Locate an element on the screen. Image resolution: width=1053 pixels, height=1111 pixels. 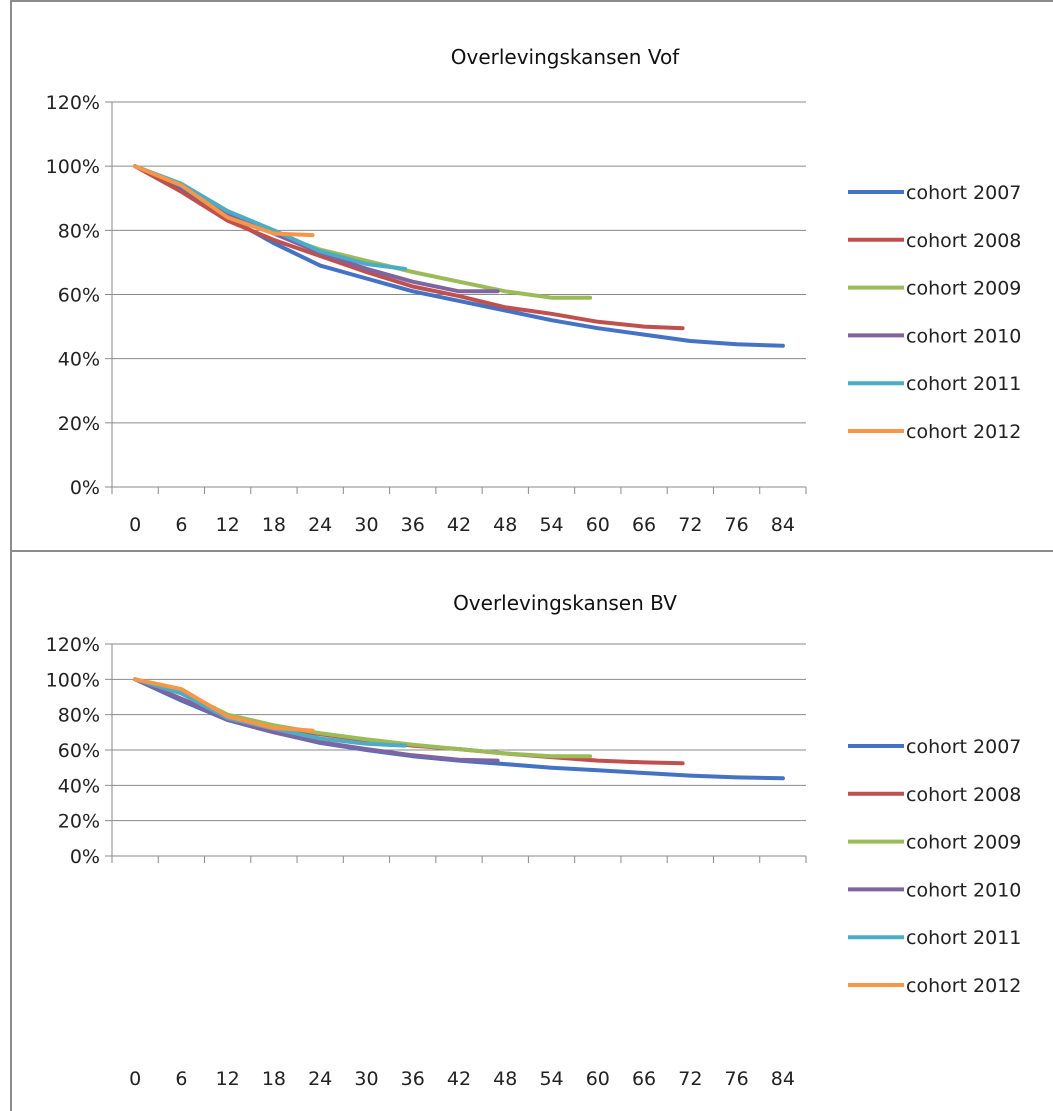
gridlines is located at coordinates (459, 732).